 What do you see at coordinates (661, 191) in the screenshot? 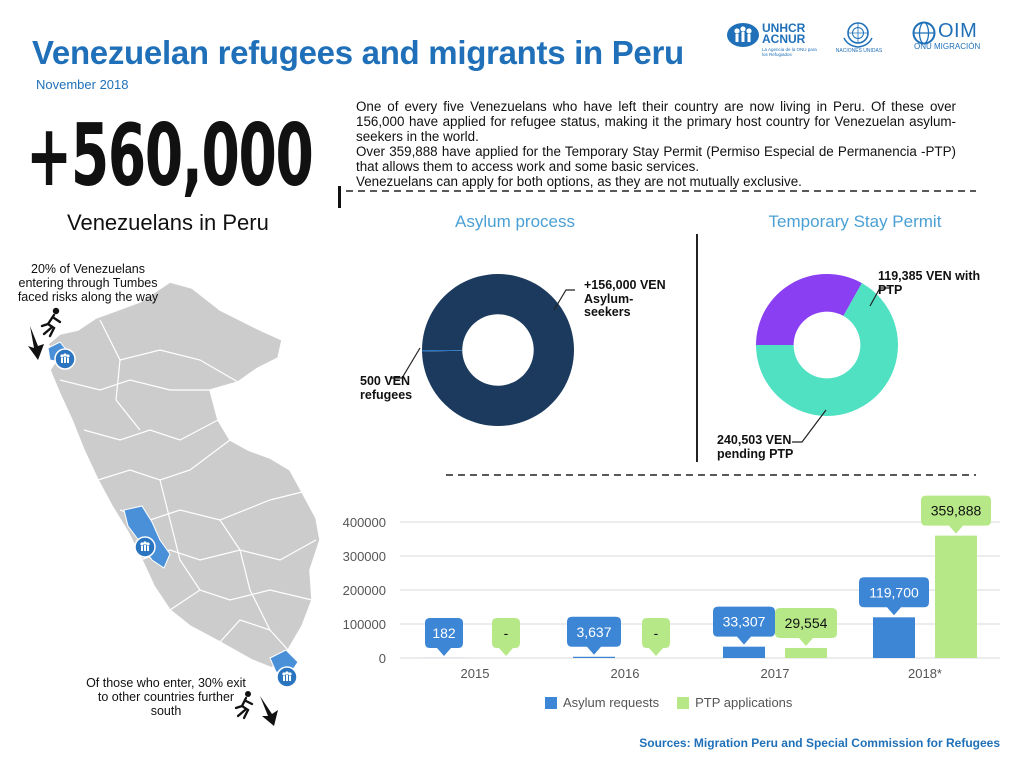
I see `dashed-separator-top` at bounding box center [661, 191].